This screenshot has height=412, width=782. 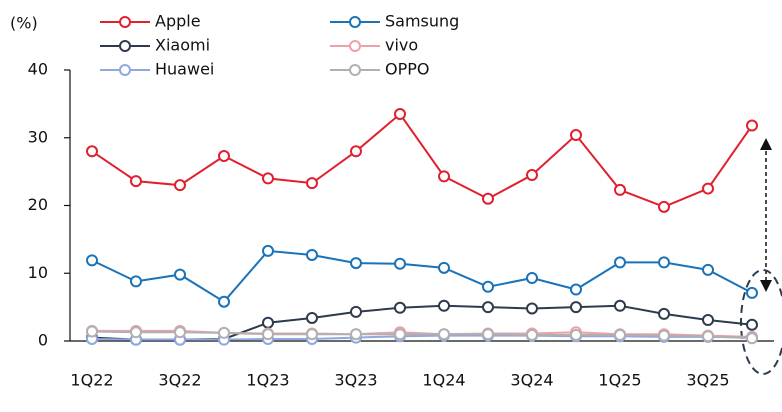 What do you see at coordinates (91, 380) in the screenshot?
I see `x-tick-label: 1Q22` at bounding box center [91, 380].